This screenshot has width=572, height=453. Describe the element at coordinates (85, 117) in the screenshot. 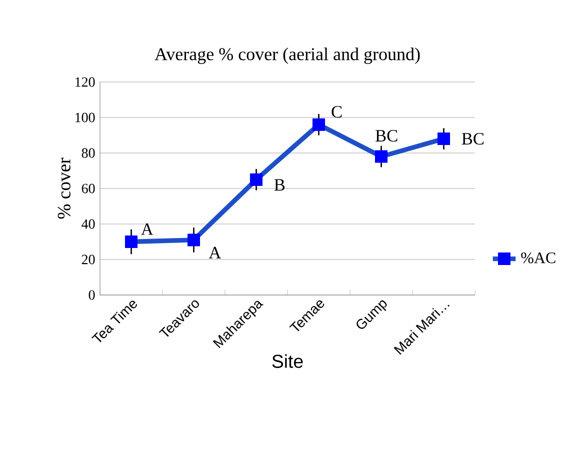

I see `y-tick-label: 100` at that location.